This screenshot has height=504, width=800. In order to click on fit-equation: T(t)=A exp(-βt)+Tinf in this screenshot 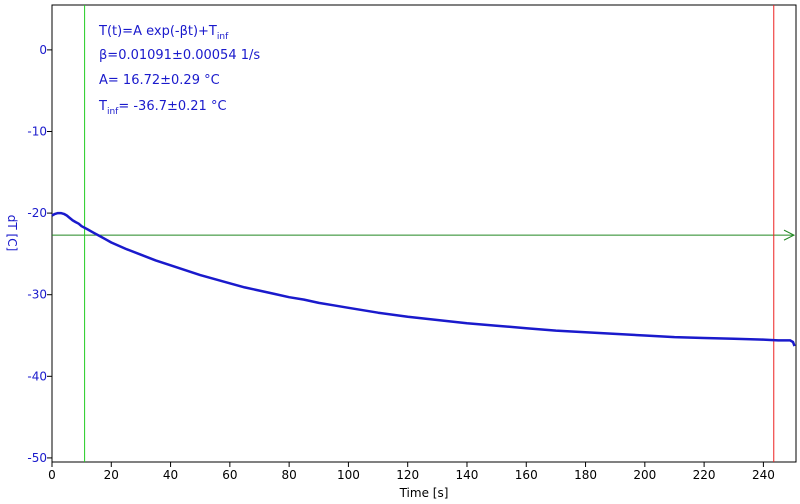, I will do `click(163, 33)`.